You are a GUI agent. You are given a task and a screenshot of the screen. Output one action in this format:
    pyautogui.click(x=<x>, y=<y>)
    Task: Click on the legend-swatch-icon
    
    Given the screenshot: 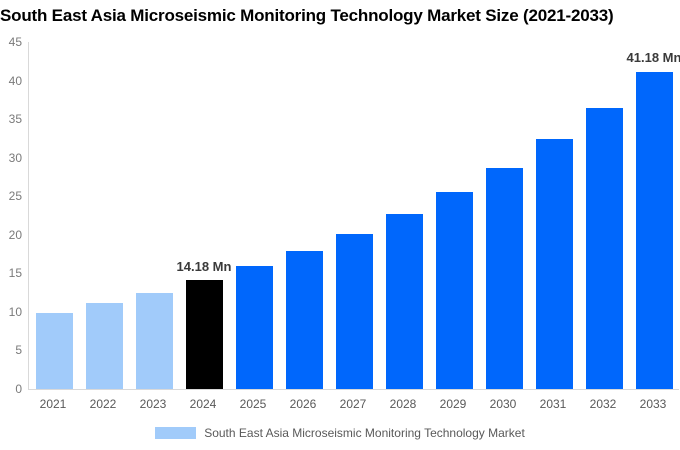 What is the action you would take?
    pyautogui.click(x=176, y=433)
    